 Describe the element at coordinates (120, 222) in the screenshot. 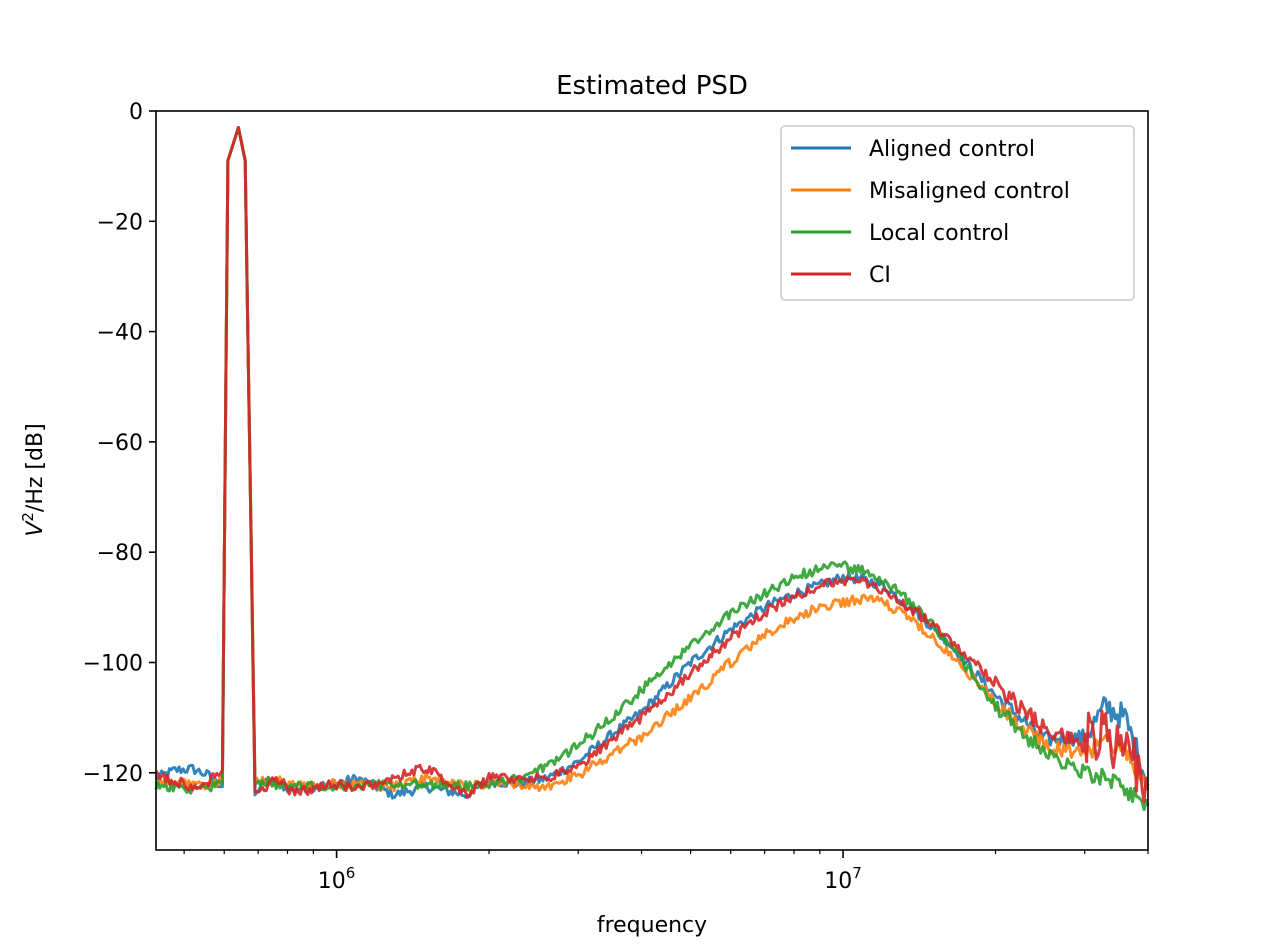

I see `y-tick-label: −20` at that location.